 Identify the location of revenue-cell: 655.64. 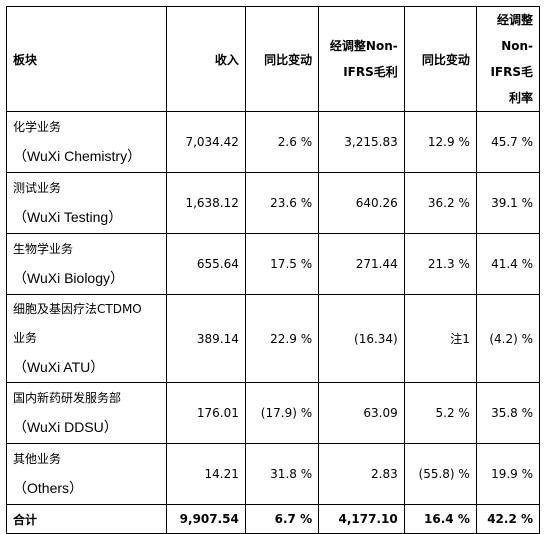
(206, 264).